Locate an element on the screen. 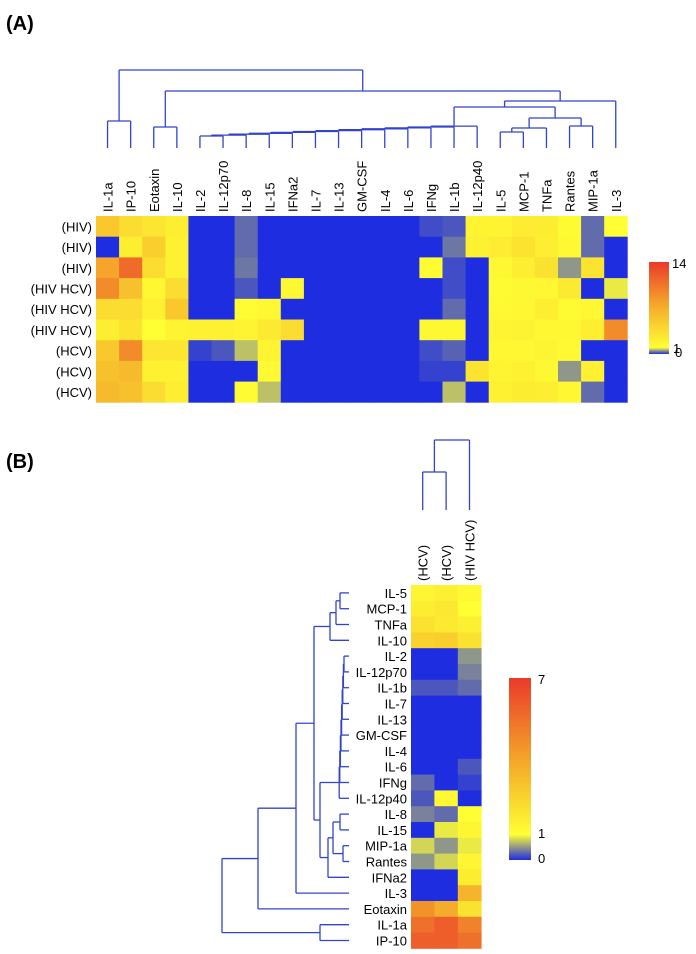 This screenshot has height=954, width=696. column-label: IL-8 is located at coordinates (246, 201).